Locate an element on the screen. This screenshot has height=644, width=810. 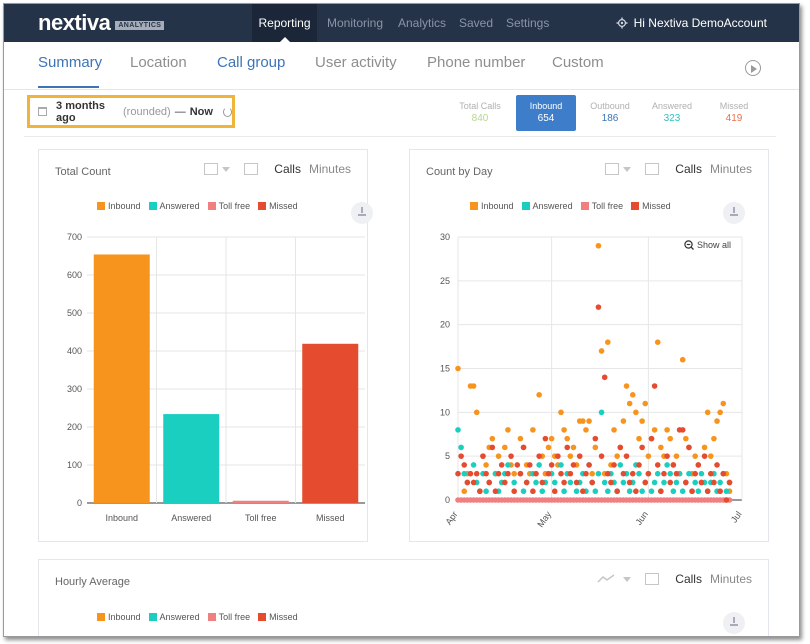
tab-location: Location is located at coordinates (158, 62).